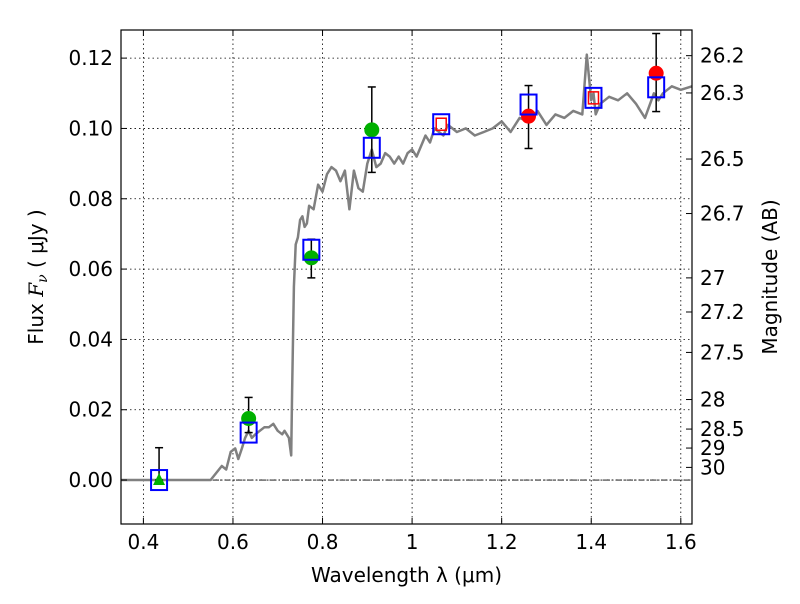 This screenshot has height=604, width=800. I want to click on x-tick-label: 1.2, so click(502, 542).